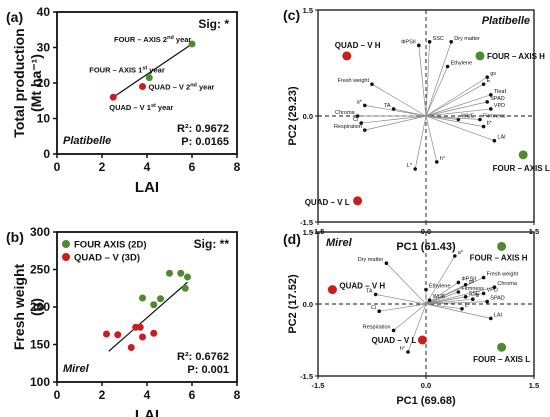 The width and height of the screenshot is (550, 417). What do you see at coordinates (354, 81) in the screenshot?
I see `variable-label: Fresh weight` at bounding box center [354, 81].